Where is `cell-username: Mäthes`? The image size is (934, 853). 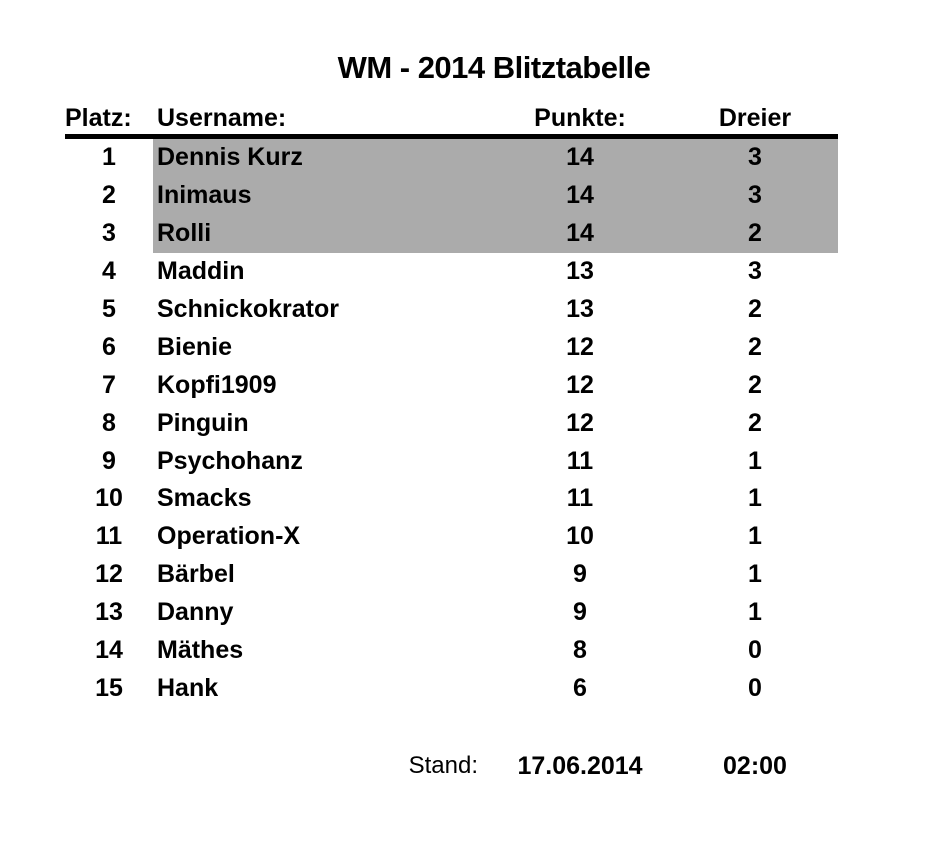 cell-username: Mäthes is located at coordinates (200, 650).